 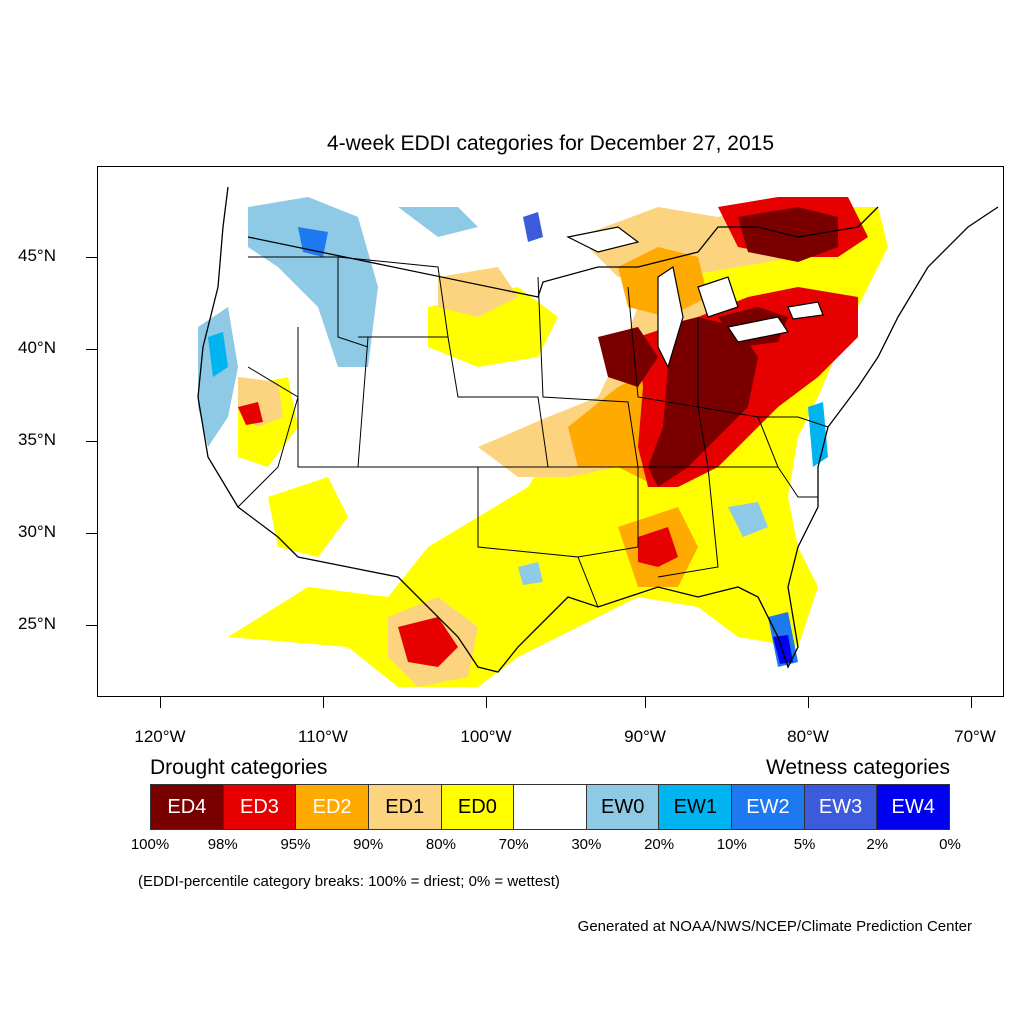 I want to click on legend-break-label: 90%, so click(x=368, y=844).